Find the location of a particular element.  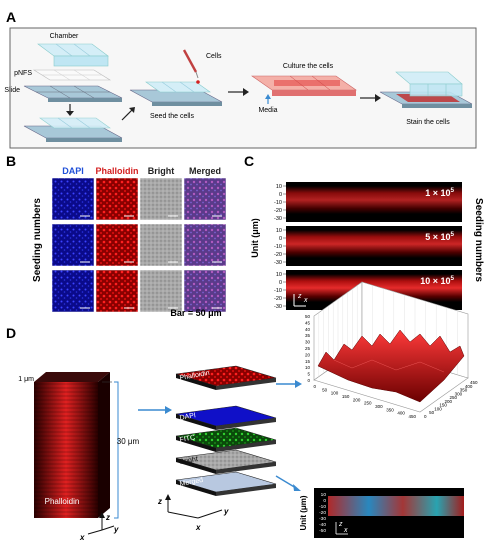

panel-d-axis-y: y is located at coordinates (116, 529).